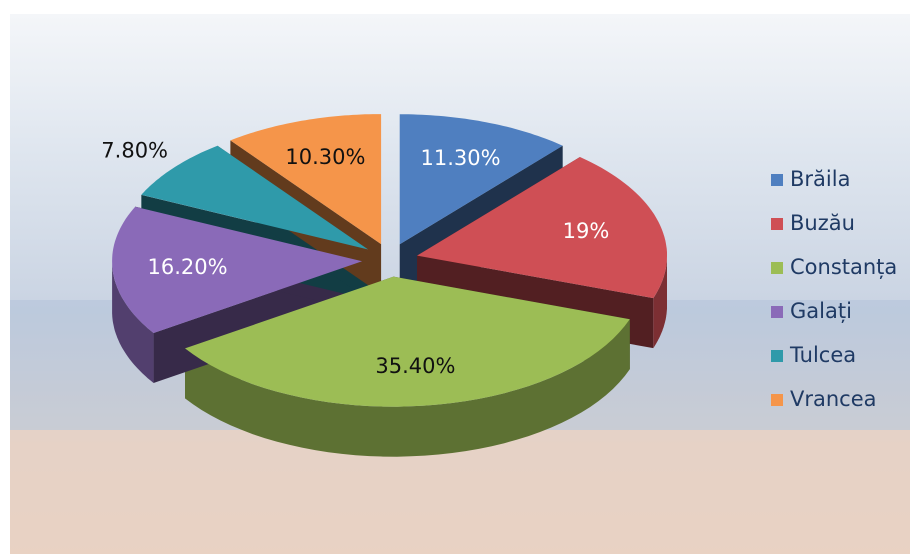  What do you see at coordinates (833, 399) in the screenshot?
I see `legend-label: Vrancea` at bounding box center [833, 399].